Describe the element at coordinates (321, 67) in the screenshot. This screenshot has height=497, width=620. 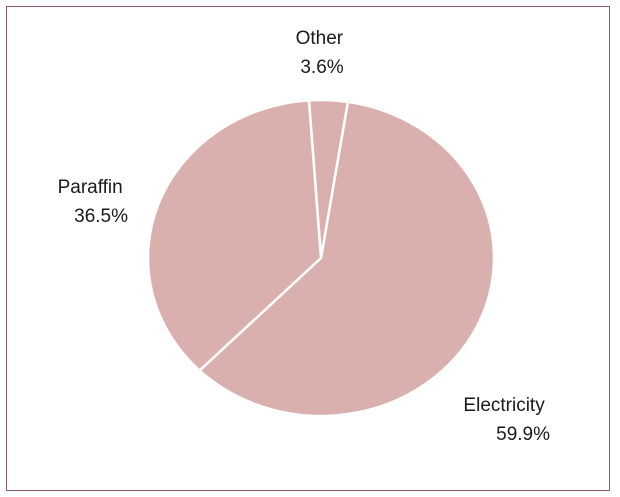
I see `other-percent-label: 3.6%` at that location.